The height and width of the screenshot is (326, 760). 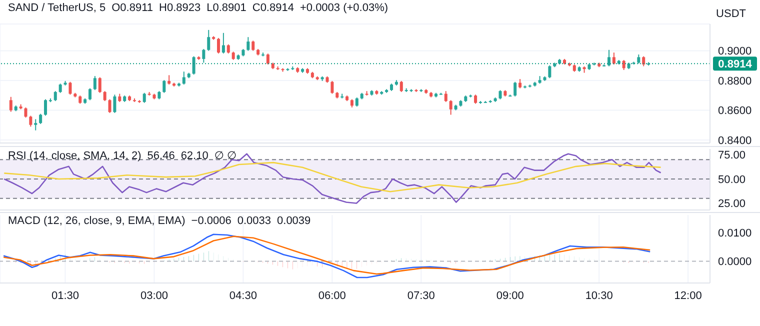 I want to click on chart-title: RSI (14, close, SMA, 14, 2), so click(x=75, y=156).